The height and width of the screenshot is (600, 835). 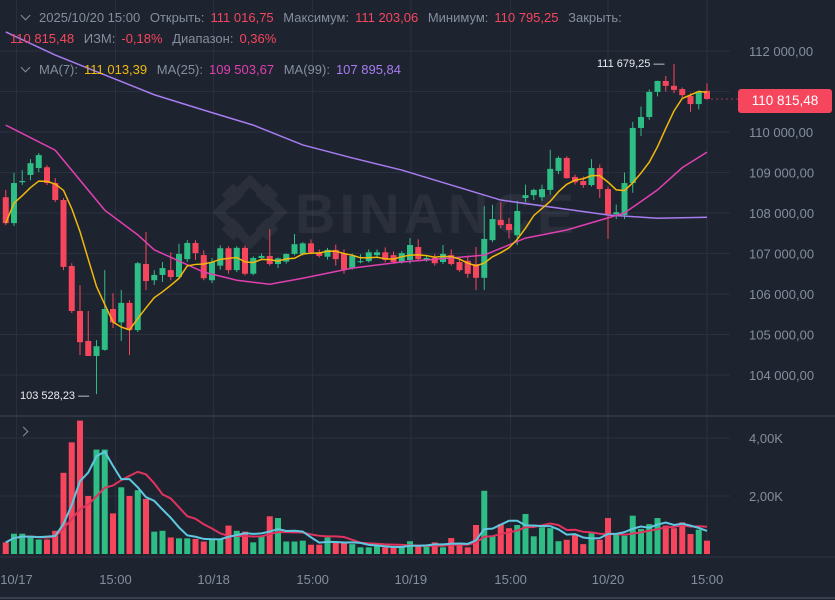 I want to click on open-value: 111 016,75, so click(x=242, y=17).